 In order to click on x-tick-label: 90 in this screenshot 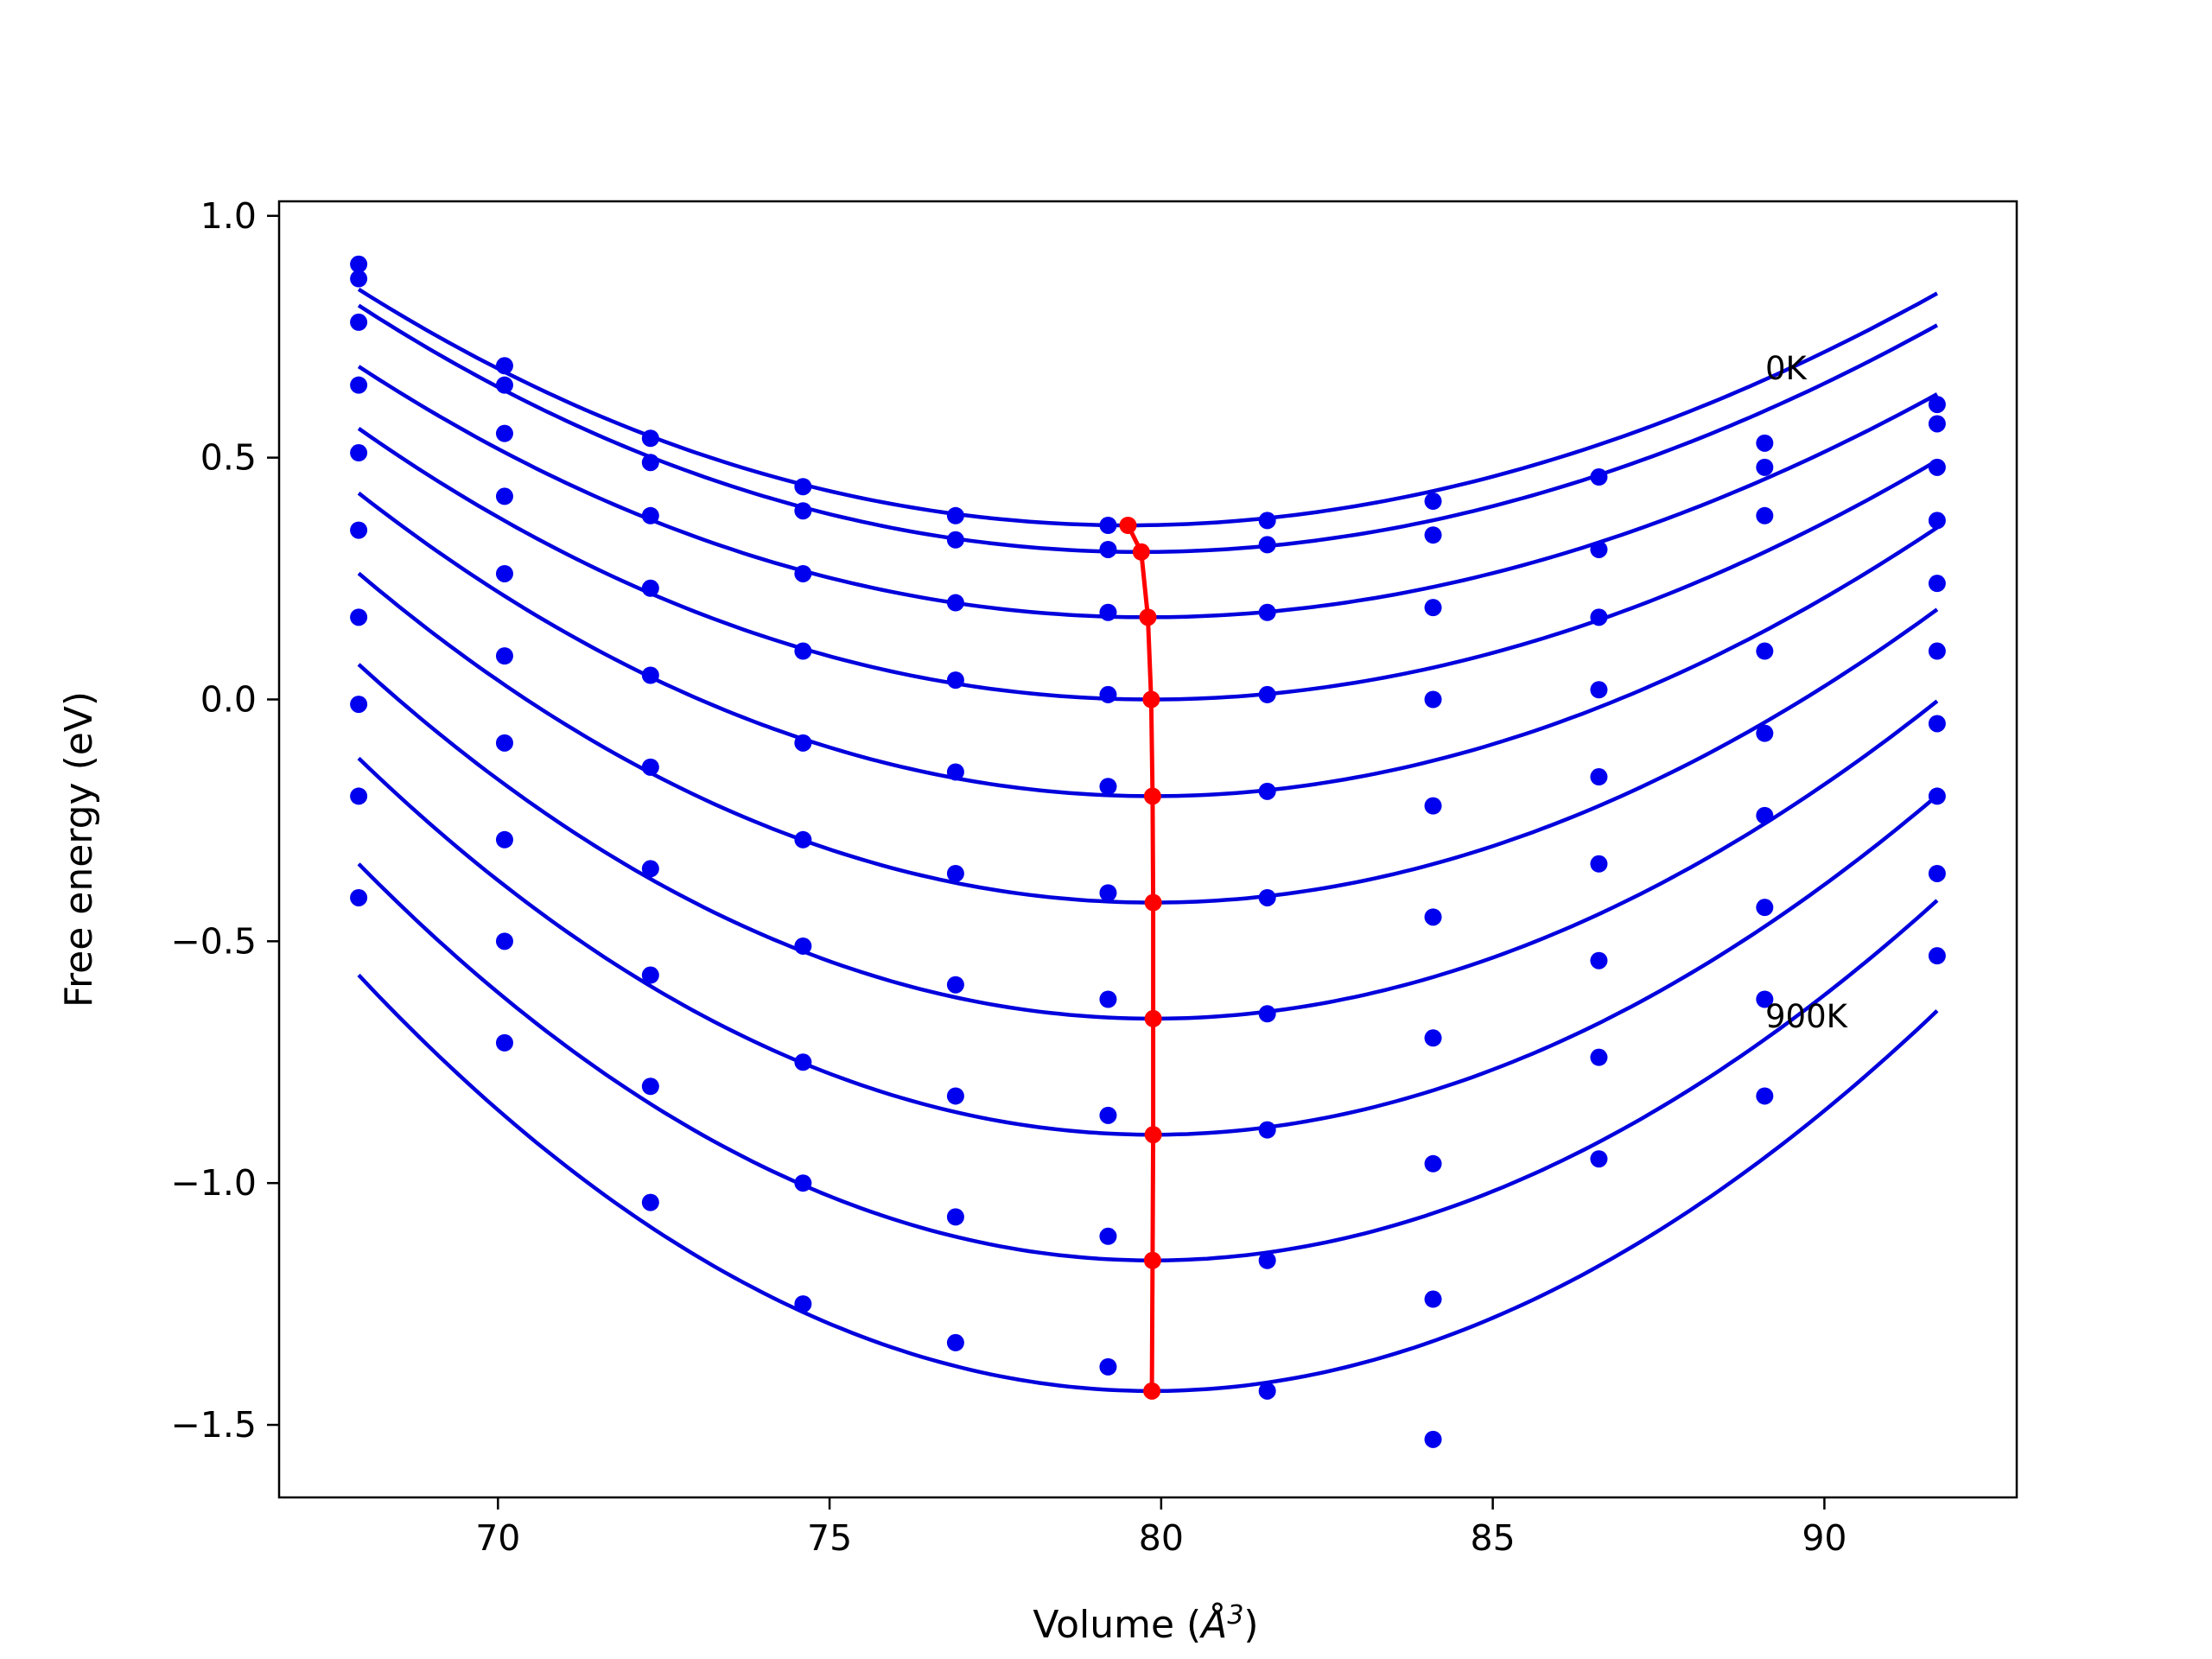, I will do `click(1824, 1538)`.